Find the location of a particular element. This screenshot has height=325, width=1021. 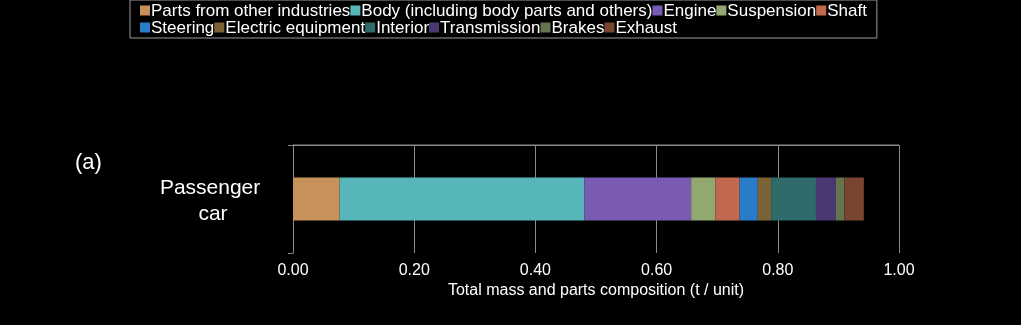

legend-label: Electric equipment is located at coordinates (295, 27).